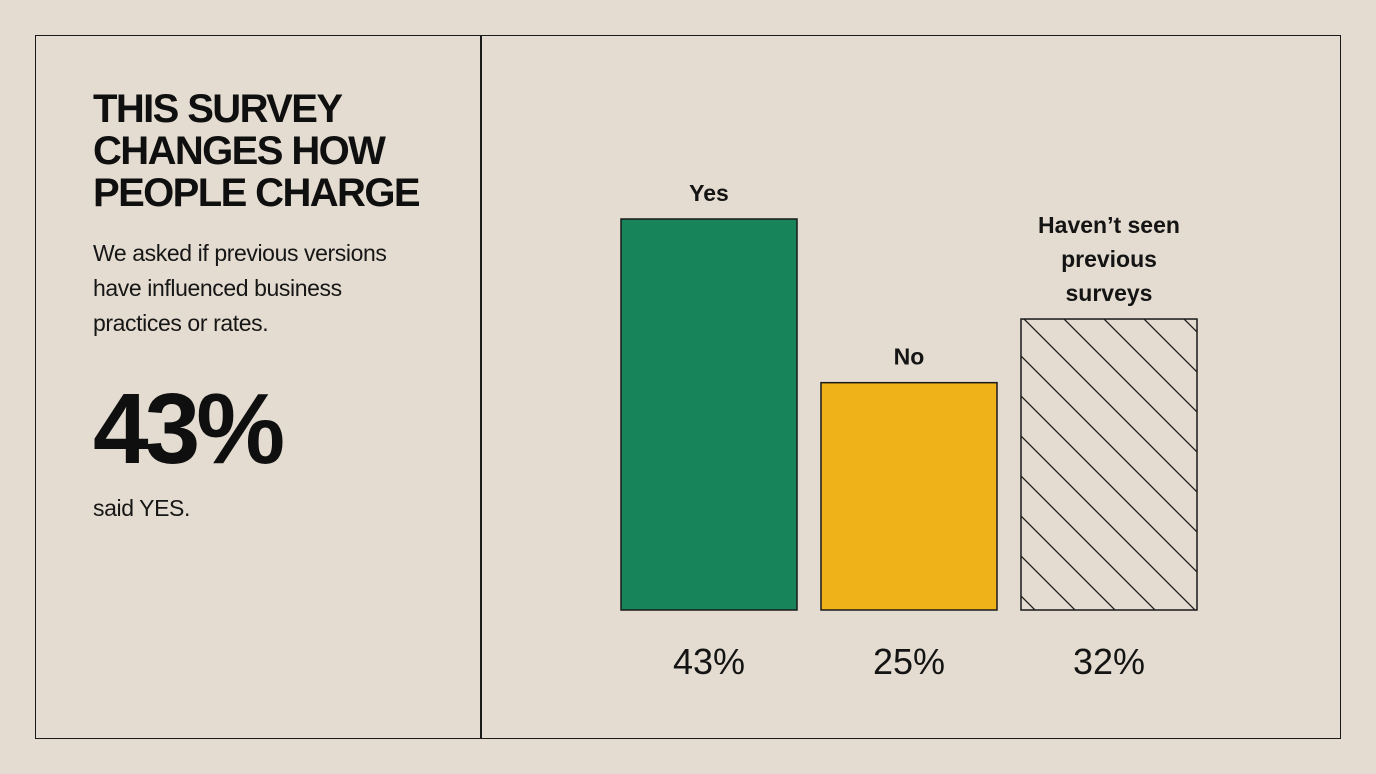 This screenshot has width=1376, height=774. What do you see at coordinates (481, 387) in the screenshot?
I see `panel-divider` at bounding box center [481, 387].